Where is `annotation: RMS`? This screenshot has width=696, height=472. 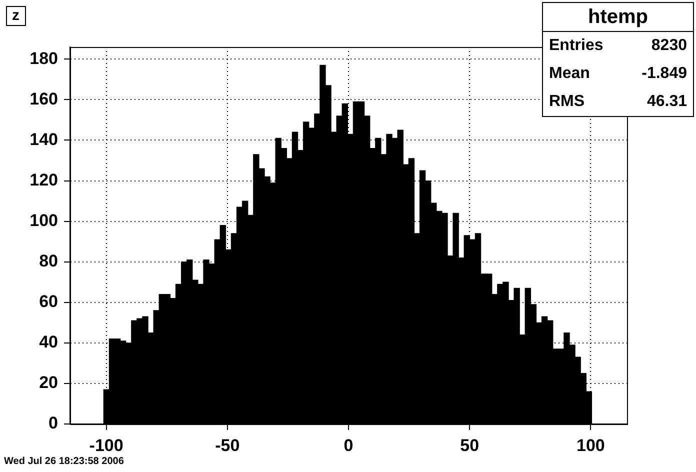 annotation: RMS is located at coordinates (567, 102).